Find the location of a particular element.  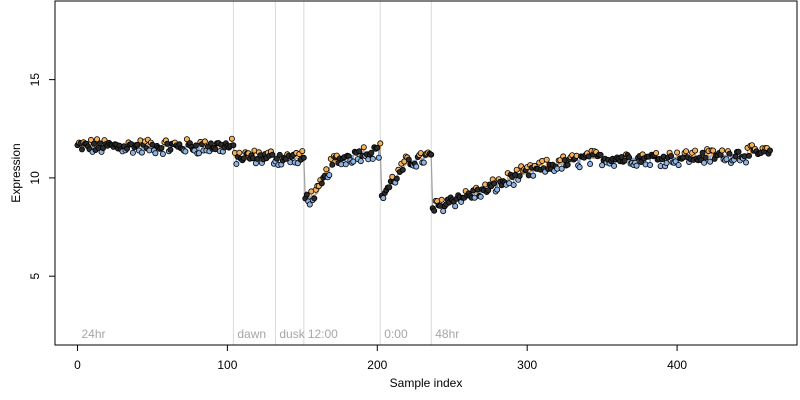

x-tick-label: 400 is located at coordinates (677, 365).